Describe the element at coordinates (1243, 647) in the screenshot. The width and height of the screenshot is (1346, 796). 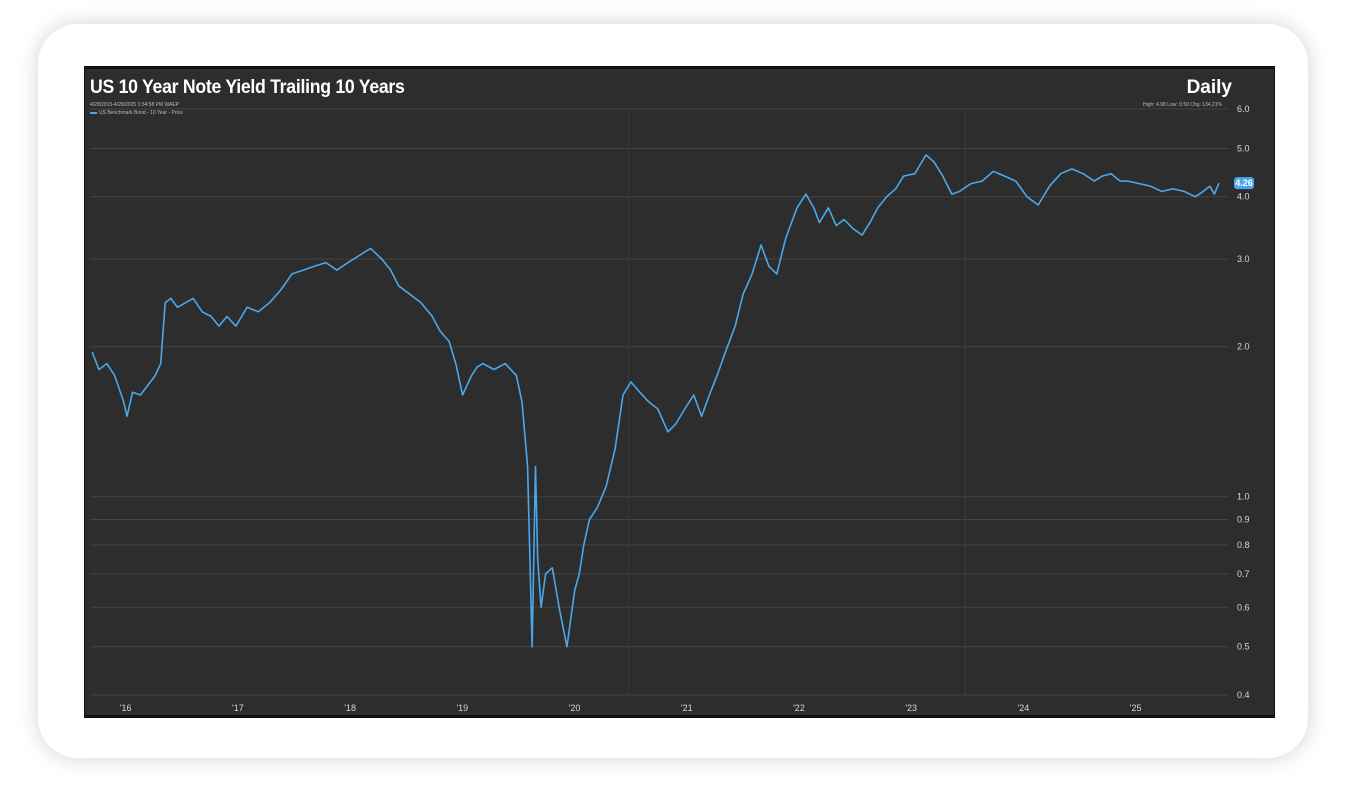
I see `y-tick-label: 0.5` at that location.